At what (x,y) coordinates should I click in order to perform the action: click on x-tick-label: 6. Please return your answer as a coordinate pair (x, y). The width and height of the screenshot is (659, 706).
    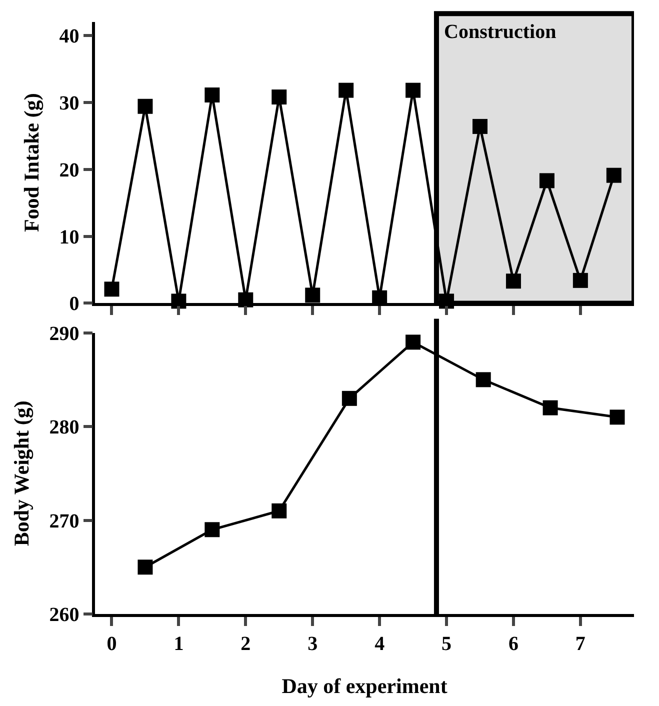
    Looking at the image, I should click on (513, 643).